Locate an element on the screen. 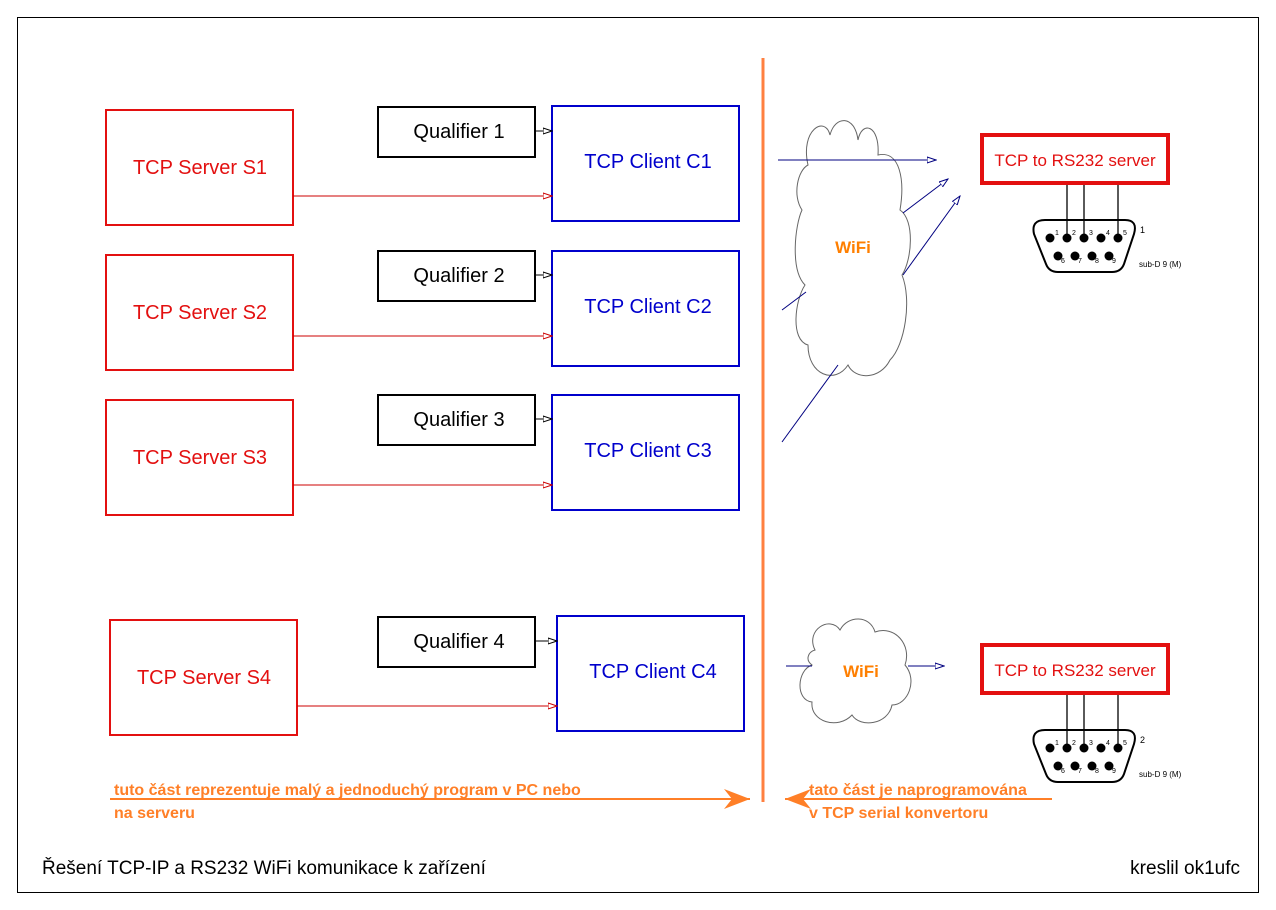 The width and height of the screenshot is (1276, 910). connector-index: 1 is located at coordinates (1142, 230).